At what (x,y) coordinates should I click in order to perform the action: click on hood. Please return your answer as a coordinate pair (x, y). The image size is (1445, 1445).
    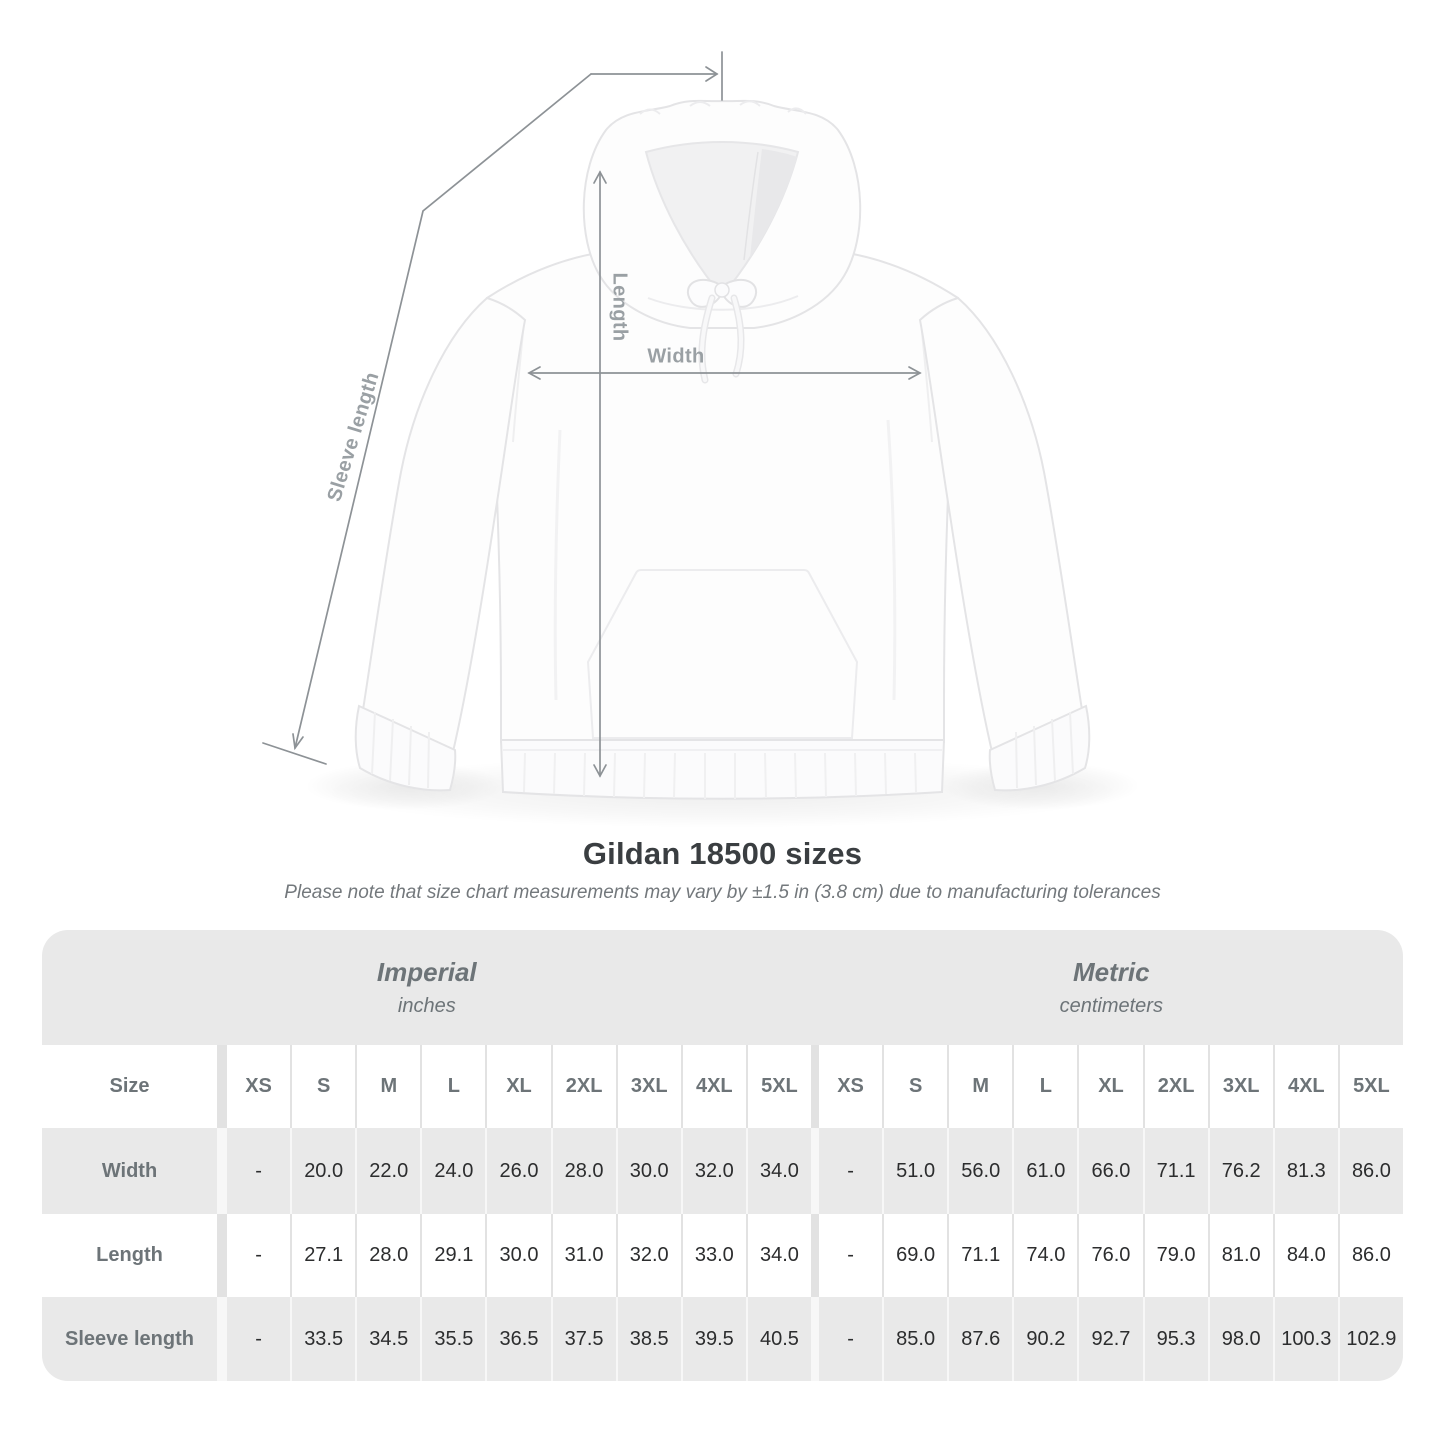
    Looking at the image, I should click on (722, 214).